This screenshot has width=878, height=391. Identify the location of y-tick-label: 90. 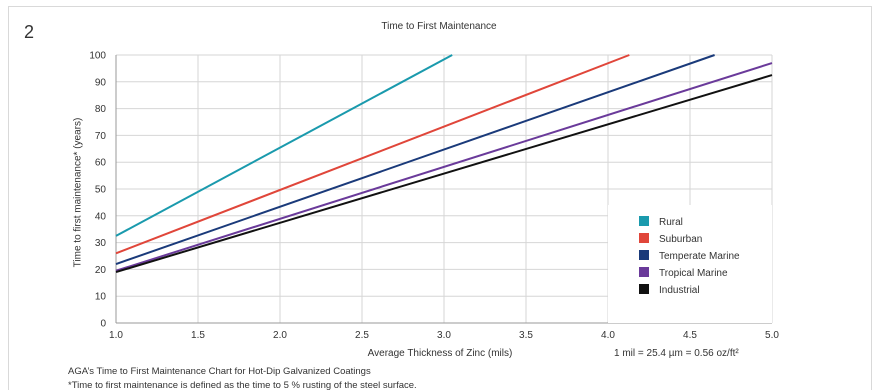
(101, 82).